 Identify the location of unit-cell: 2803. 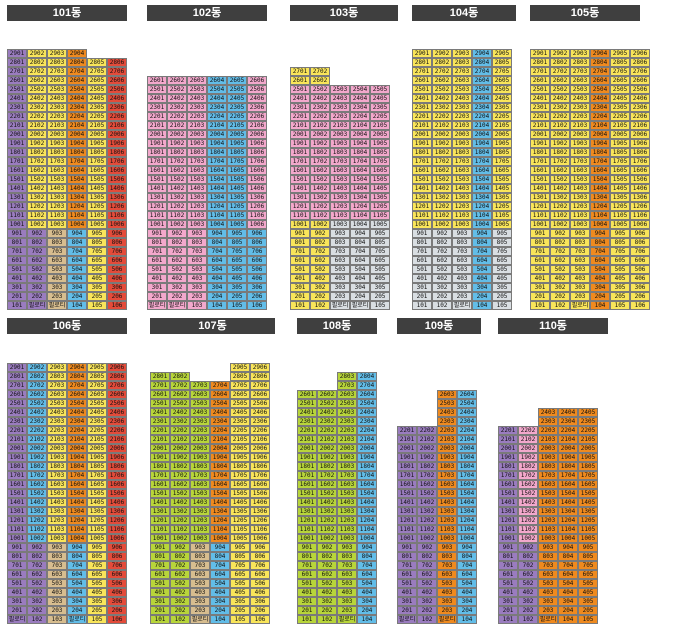
(57, 62).